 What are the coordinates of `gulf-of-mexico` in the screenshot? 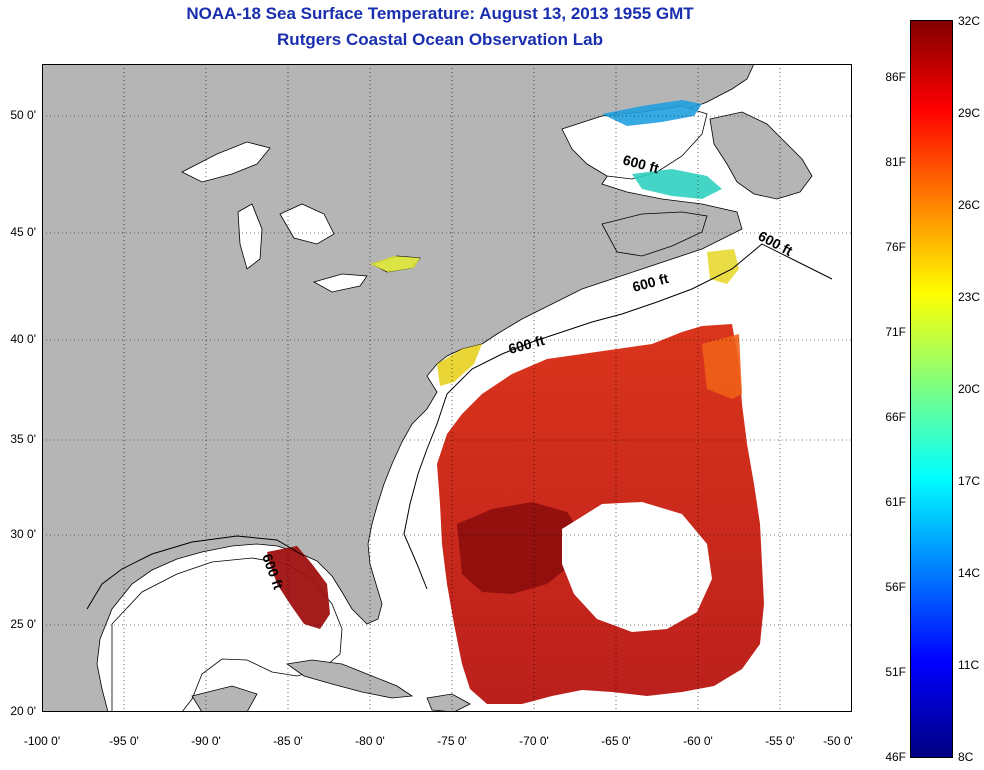 It's located at (227, 634).